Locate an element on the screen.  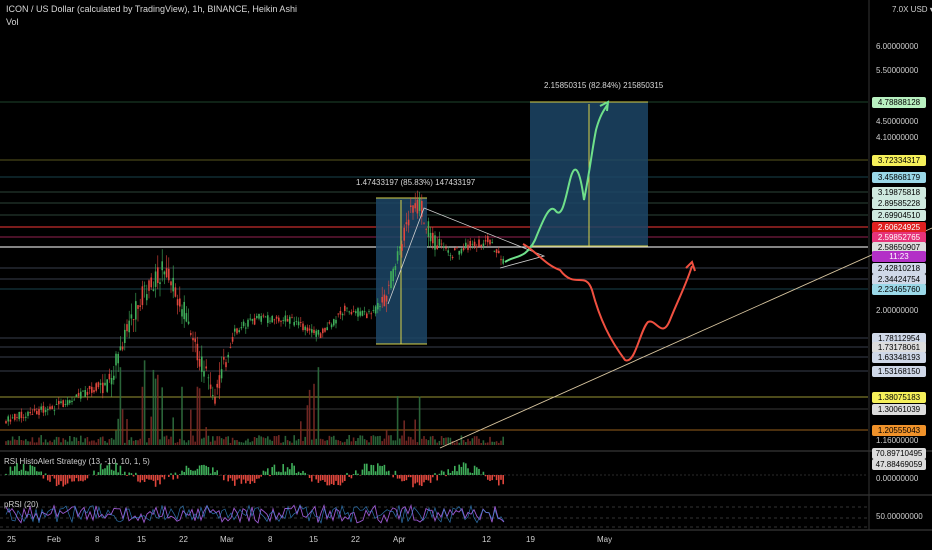
axis-top-label: 7.0X USD ▾ is located at coordinates (912, 9).